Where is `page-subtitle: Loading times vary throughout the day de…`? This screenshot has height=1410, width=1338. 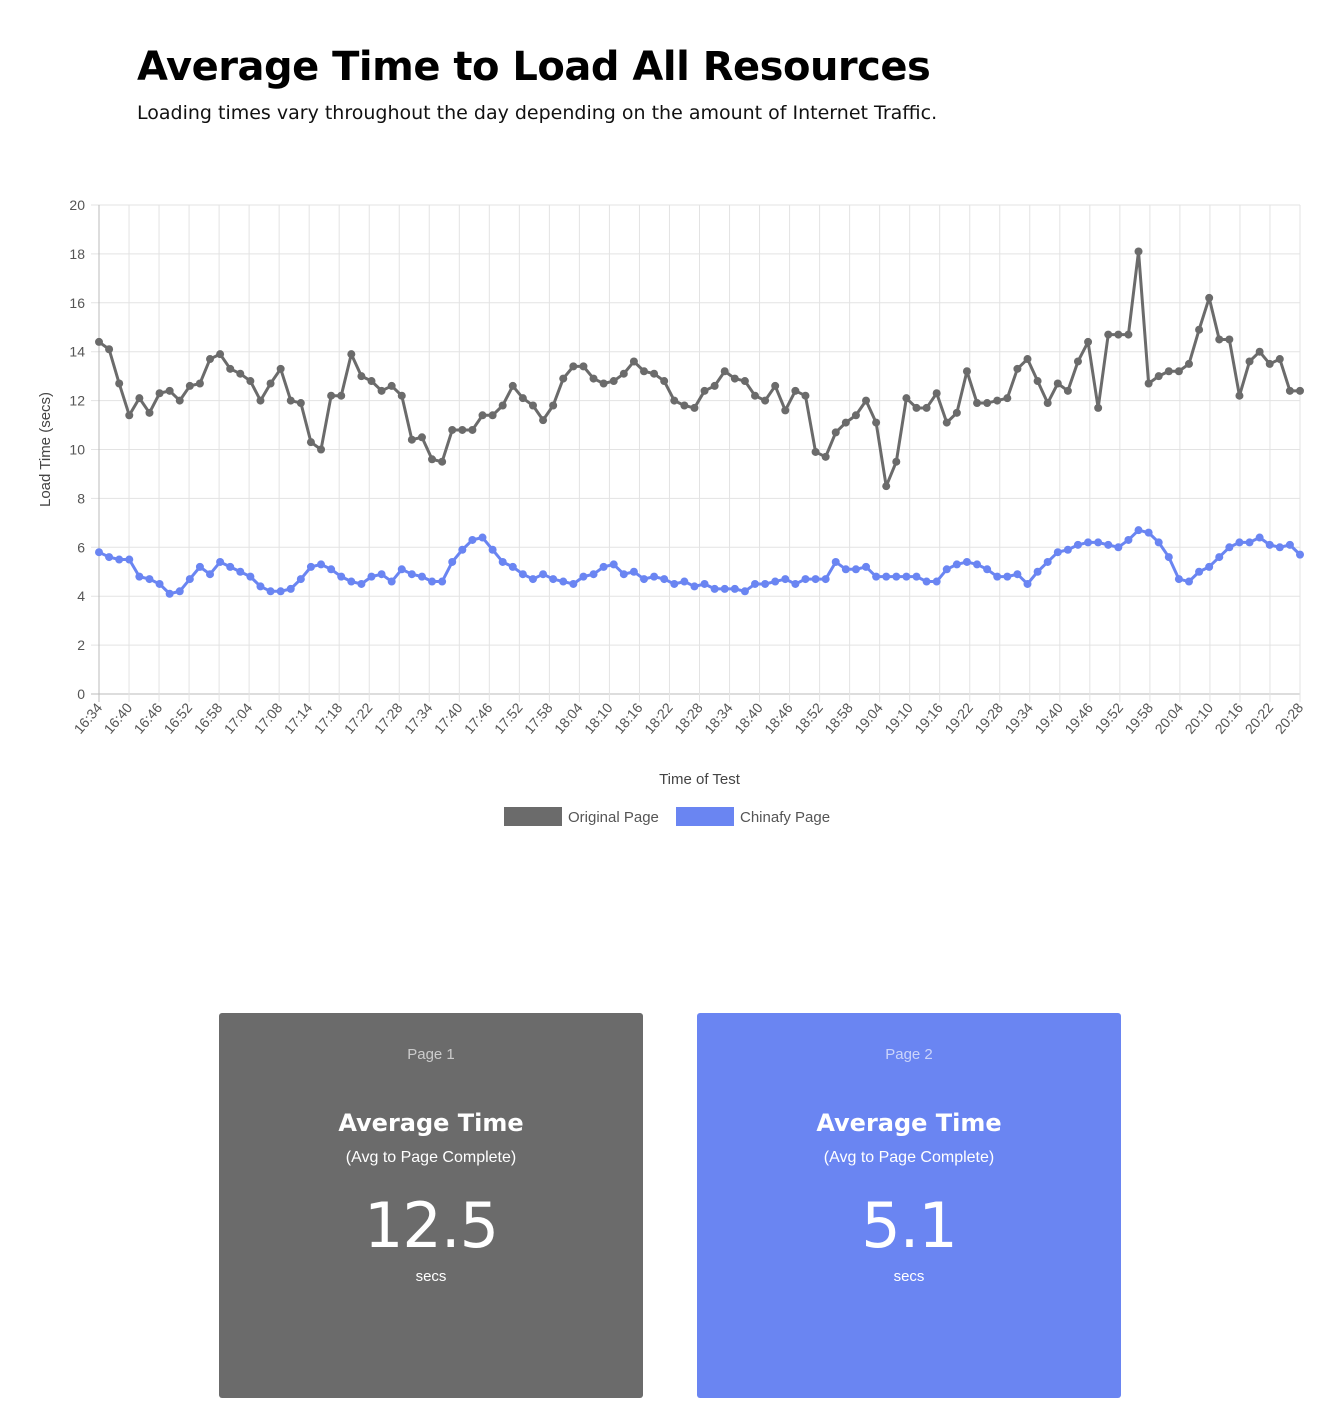
page-subtitle: Loading times vary throughout the day de… is located at coordinates (537, 113).